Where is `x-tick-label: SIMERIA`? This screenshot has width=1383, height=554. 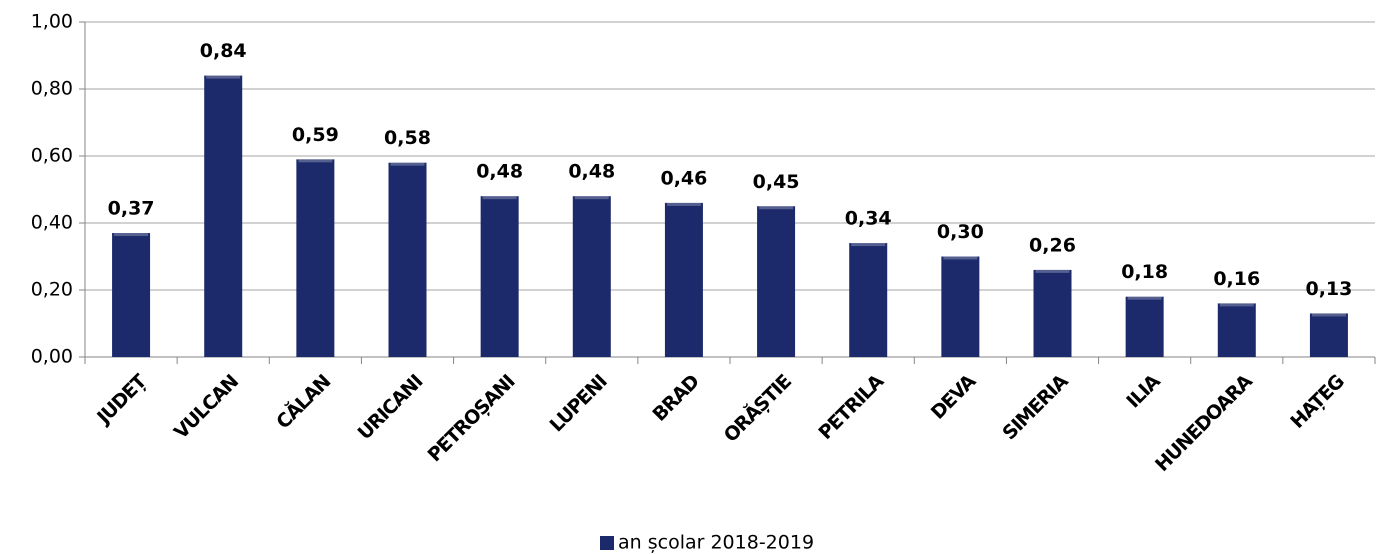 x-tick-label: SIMERIA is located at coordinates (1035, 407).